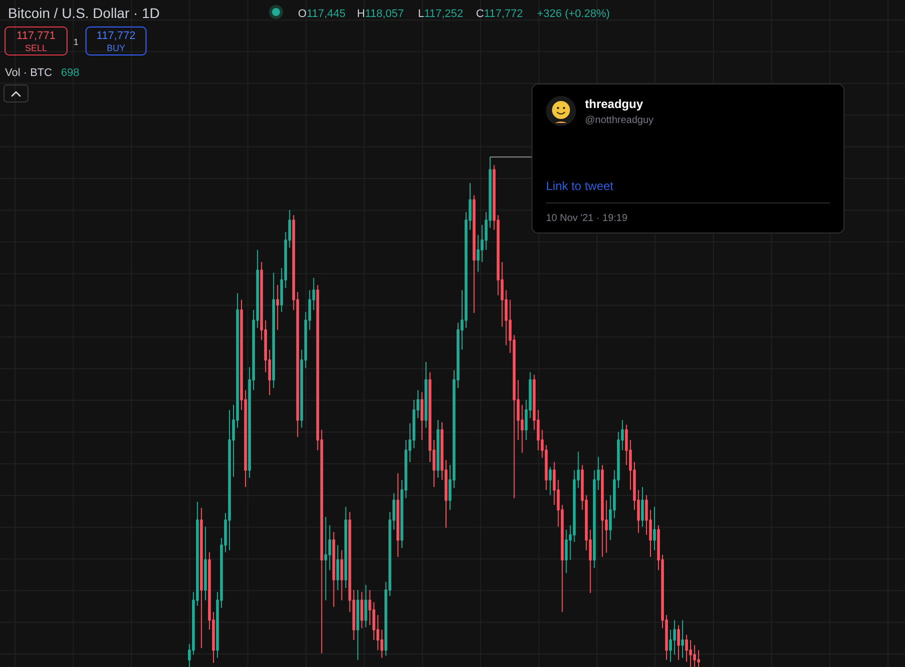 The width and height of the screenshot is (905, 667). What do you see at coordinates (36, 36) in the screenshot?
I see `text: 117,771` at bounding box center [36, 36].